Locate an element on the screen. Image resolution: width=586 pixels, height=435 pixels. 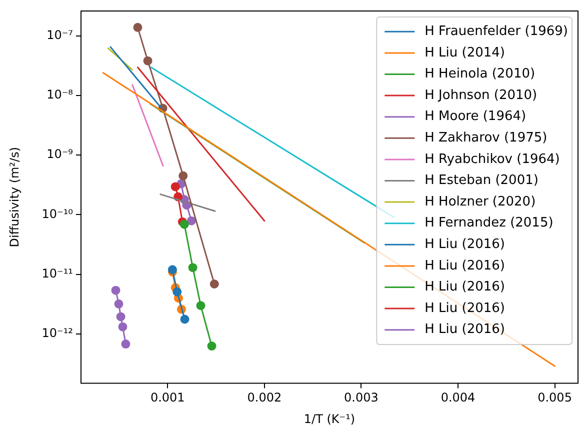
legend-label: H Ryabchikov (1964) is located at coordinates (492, 159).